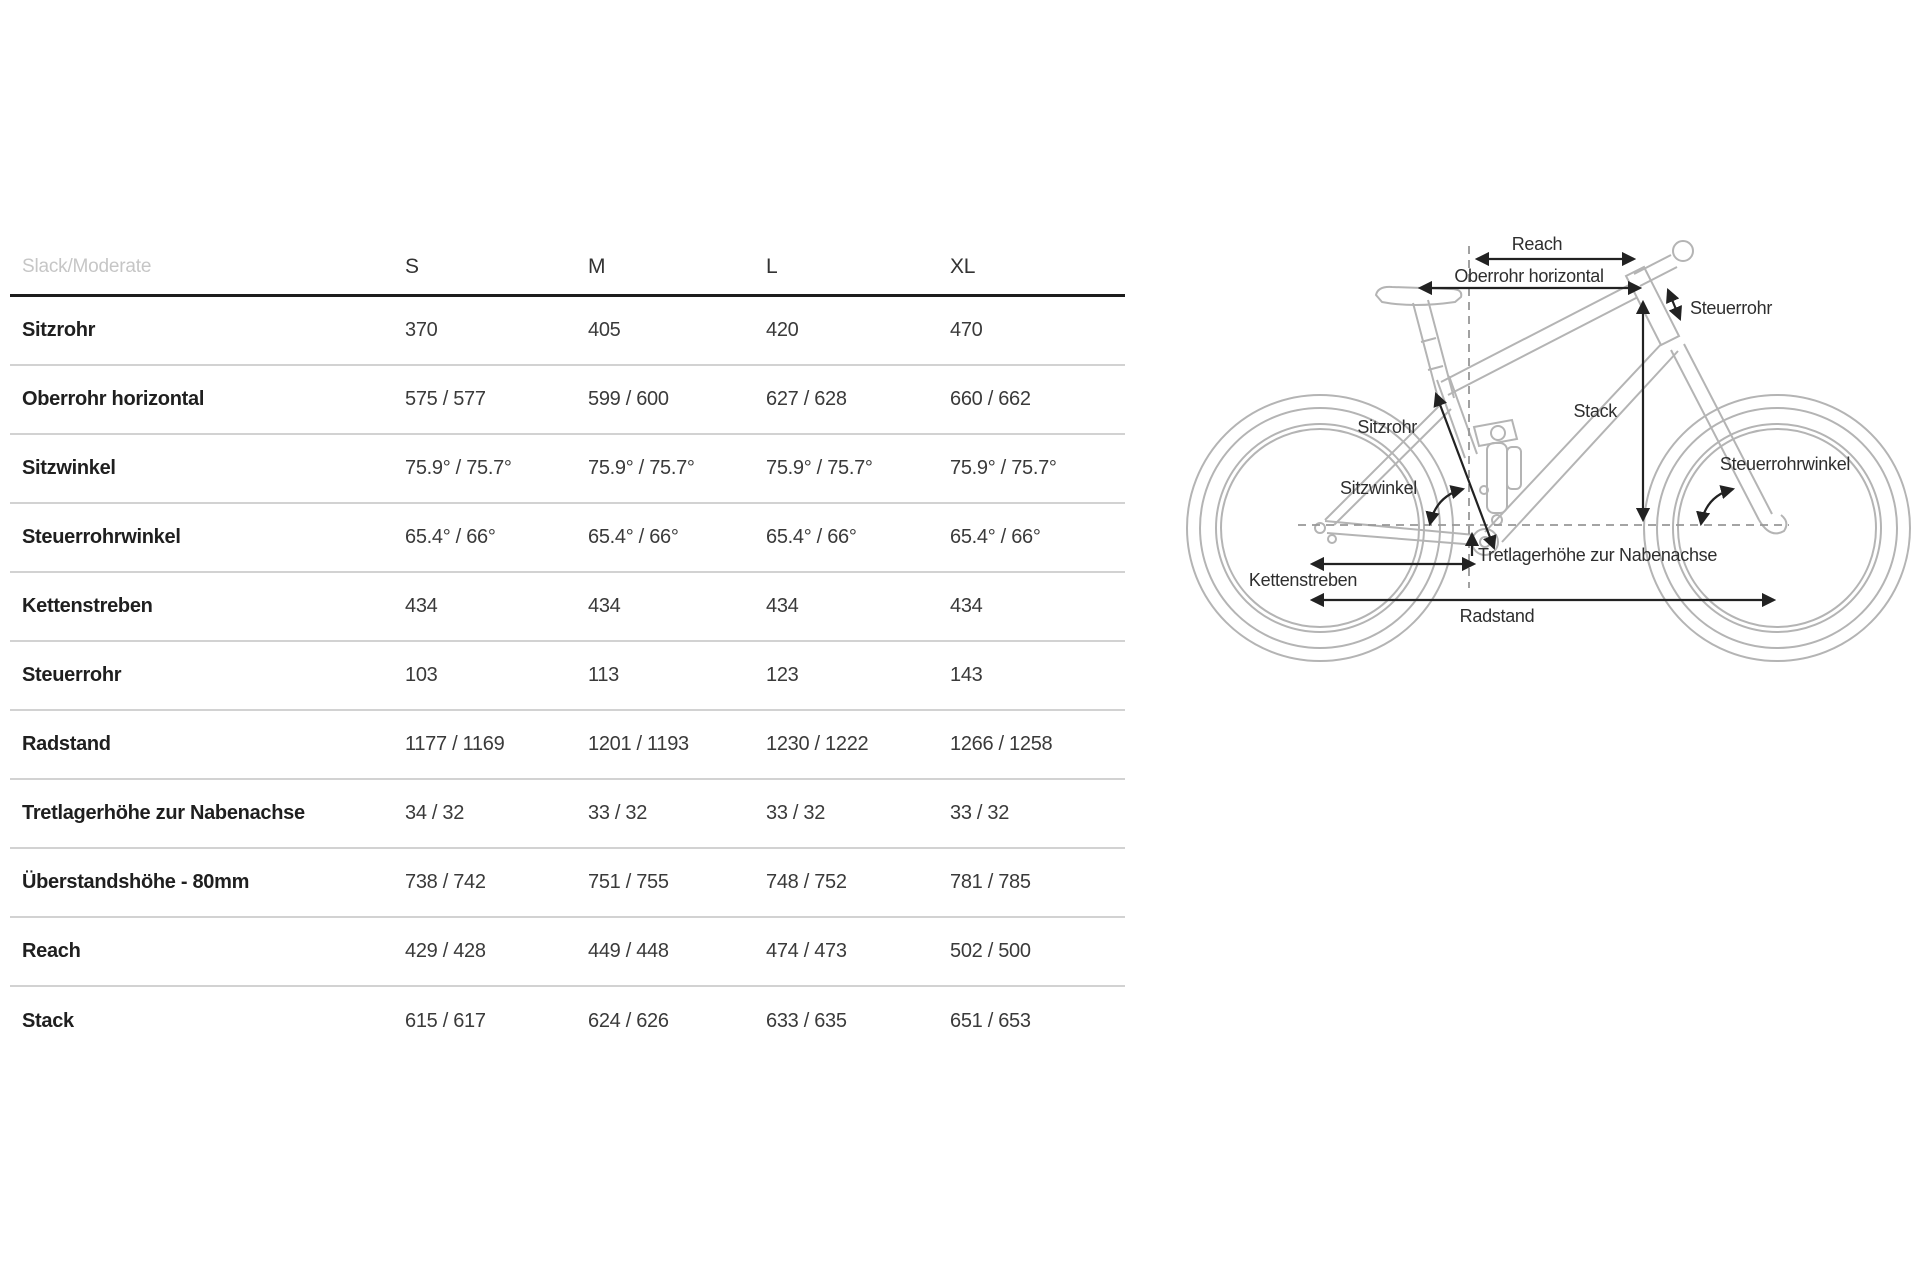  What do you see at coordinates (628, 951) in the screenshot?
I see `cell-m: 449 / 448` at bounding box center [628, 951].